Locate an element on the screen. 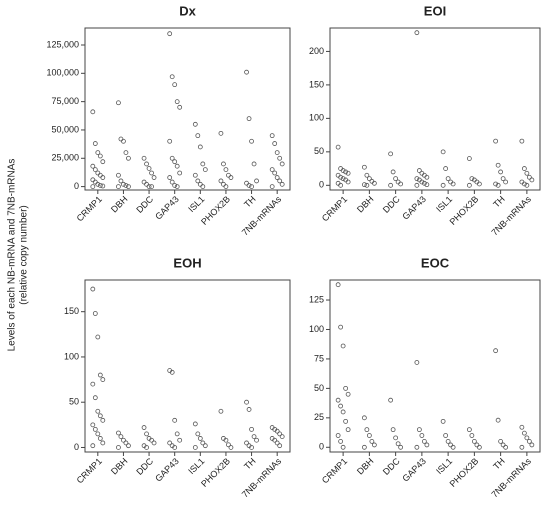 This screenshot has width=550, height=510. plot-frame is located at coordinates (187, 366).